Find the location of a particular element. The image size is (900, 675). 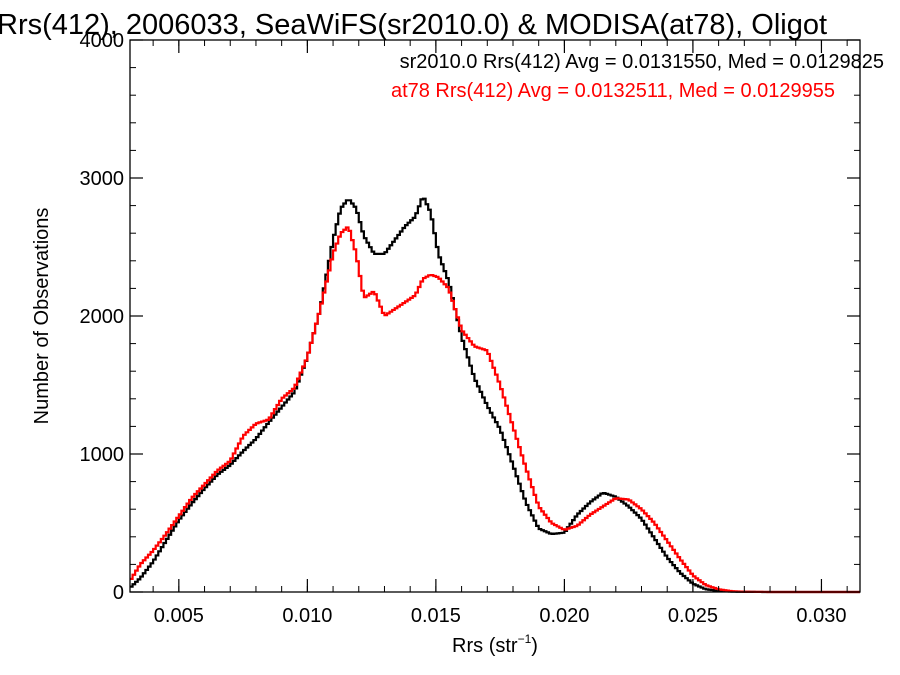

y-tick-label: 4000 is located at coordinates (102, 41).